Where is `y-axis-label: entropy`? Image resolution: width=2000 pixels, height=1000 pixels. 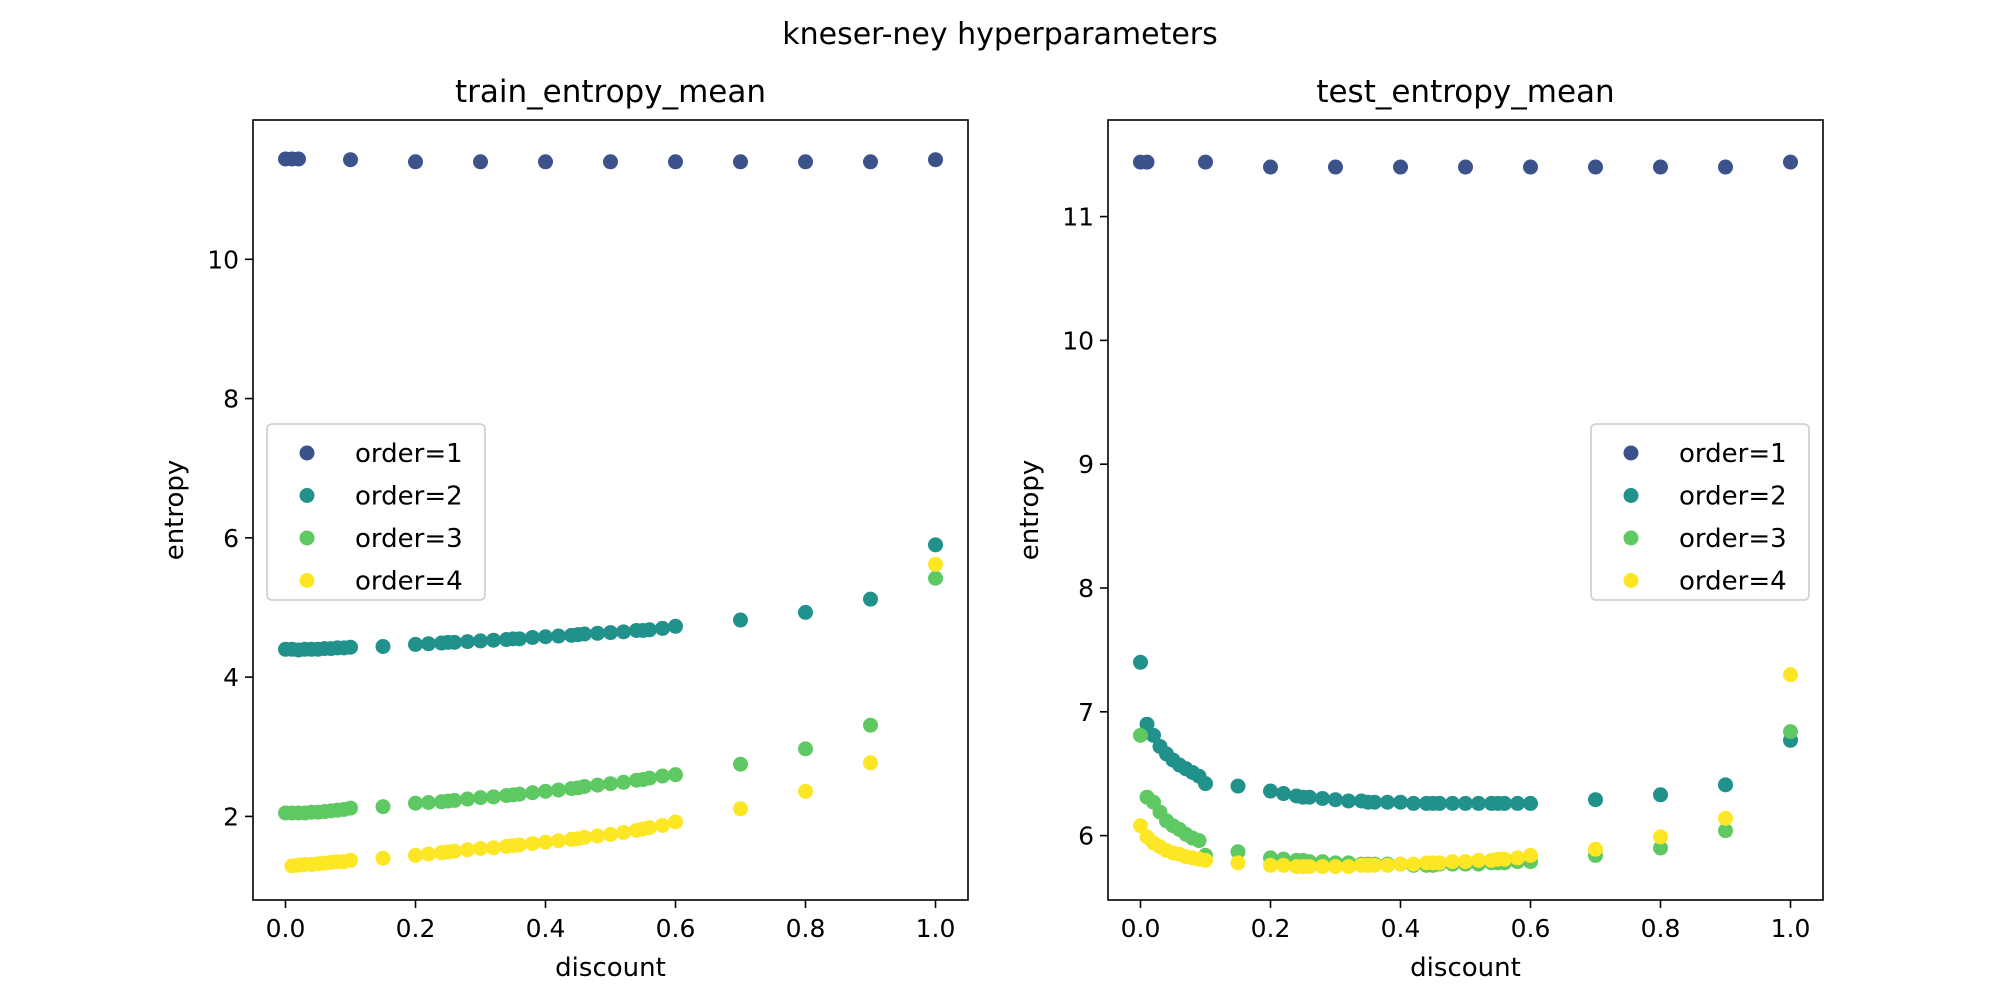 y-axis-label: entropy is located at coordinates (175, 510).